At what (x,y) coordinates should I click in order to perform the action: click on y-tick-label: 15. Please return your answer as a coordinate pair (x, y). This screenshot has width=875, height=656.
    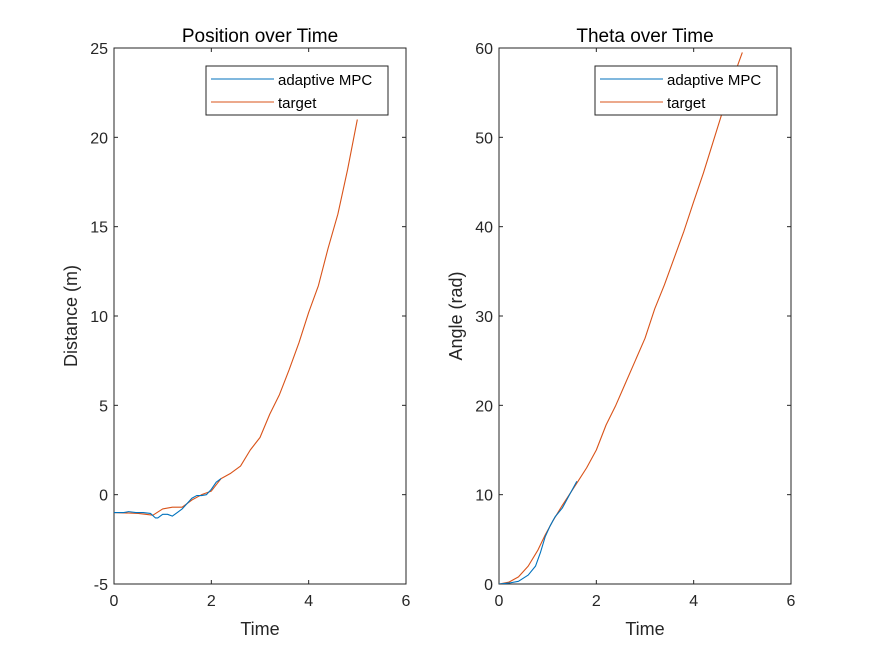
    Looking at the image, I should click on (99, 228).